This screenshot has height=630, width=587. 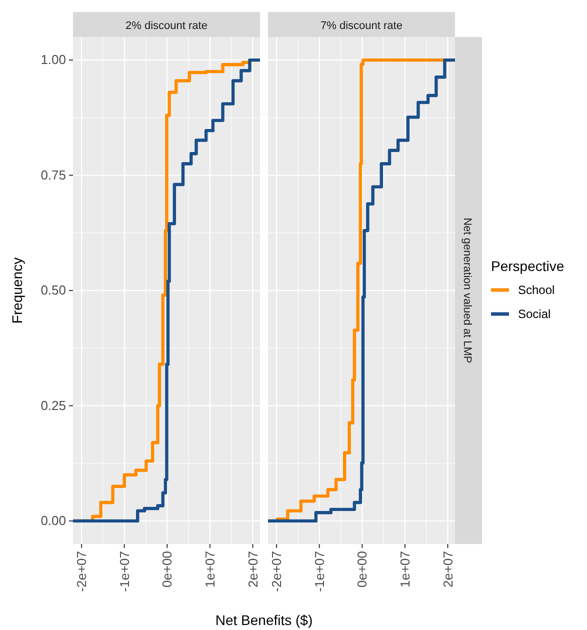 I want to click on text: Net generation valued at LMP, so click(x=467, y=291).